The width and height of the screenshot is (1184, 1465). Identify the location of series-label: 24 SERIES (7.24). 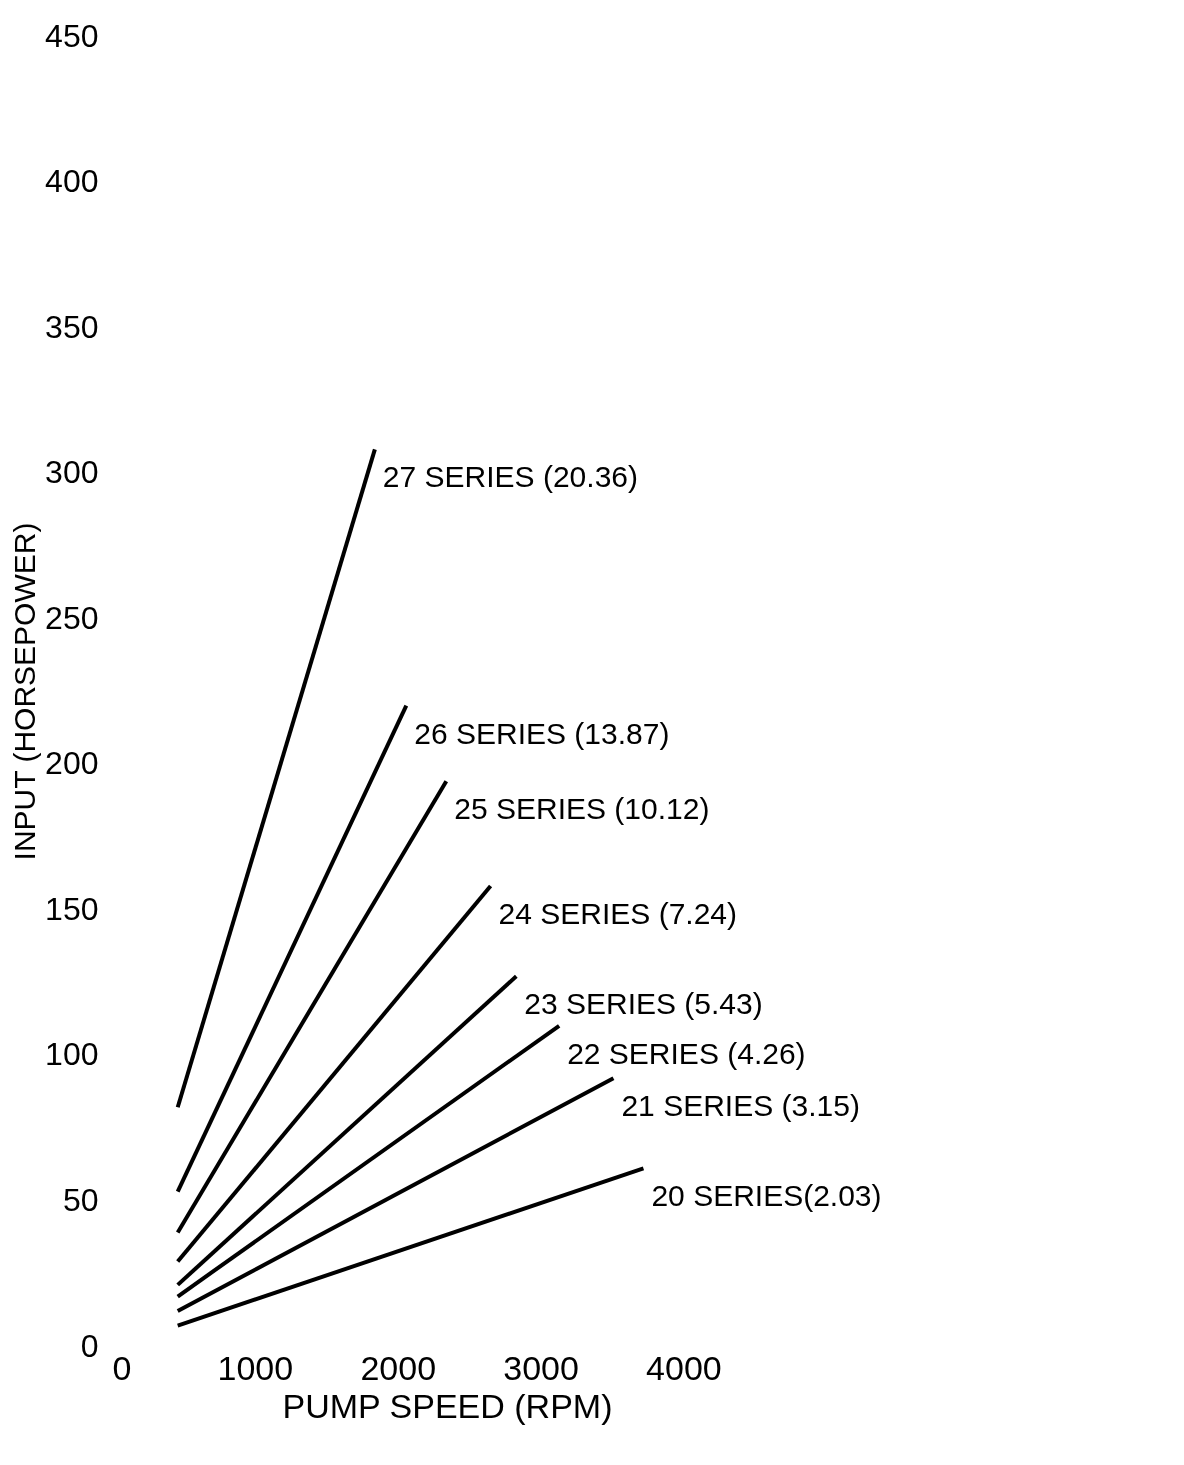
(618, 914).